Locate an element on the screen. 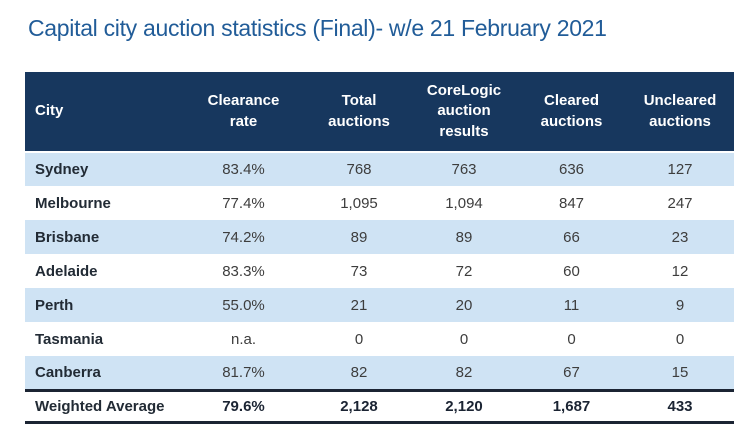 Image resolution: width=750 pixels, height=442 pixels. column-header-city: City is located at coordinates (102, 112).